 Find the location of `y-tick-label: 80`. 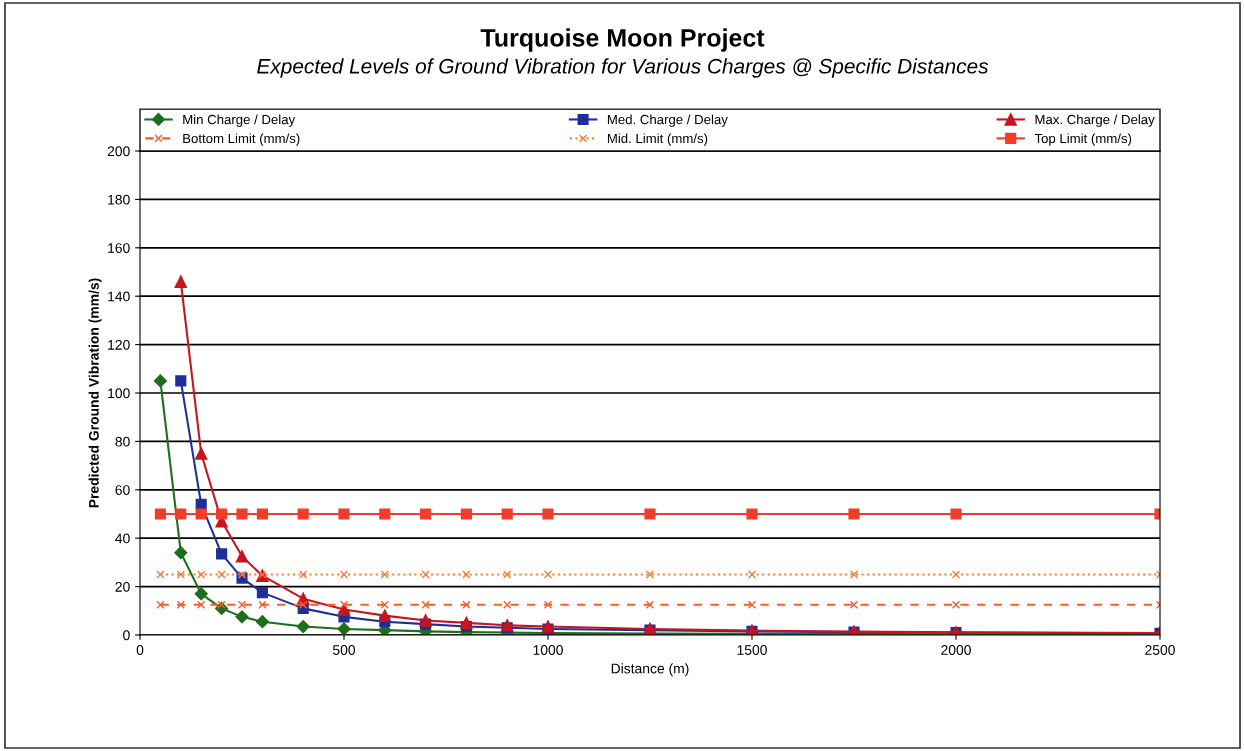

y-tick-label: 80 is located at coordinates (122, 441).